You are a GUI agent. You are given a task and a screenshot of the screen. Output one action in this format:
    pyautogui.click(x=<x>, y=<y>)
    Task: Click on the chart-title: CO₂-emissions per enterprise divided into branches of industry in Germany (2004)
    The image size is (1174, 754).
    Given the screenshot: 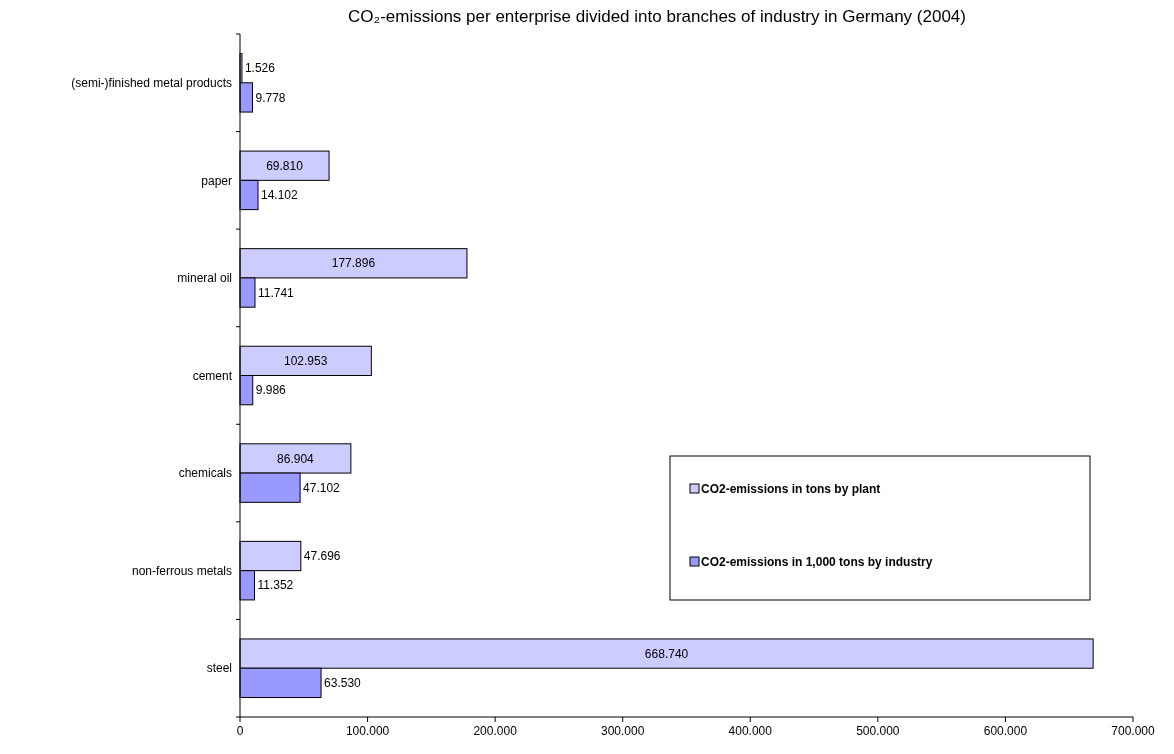 What is the action you would take?
    pyautogui.click(x=657, y=16)
    